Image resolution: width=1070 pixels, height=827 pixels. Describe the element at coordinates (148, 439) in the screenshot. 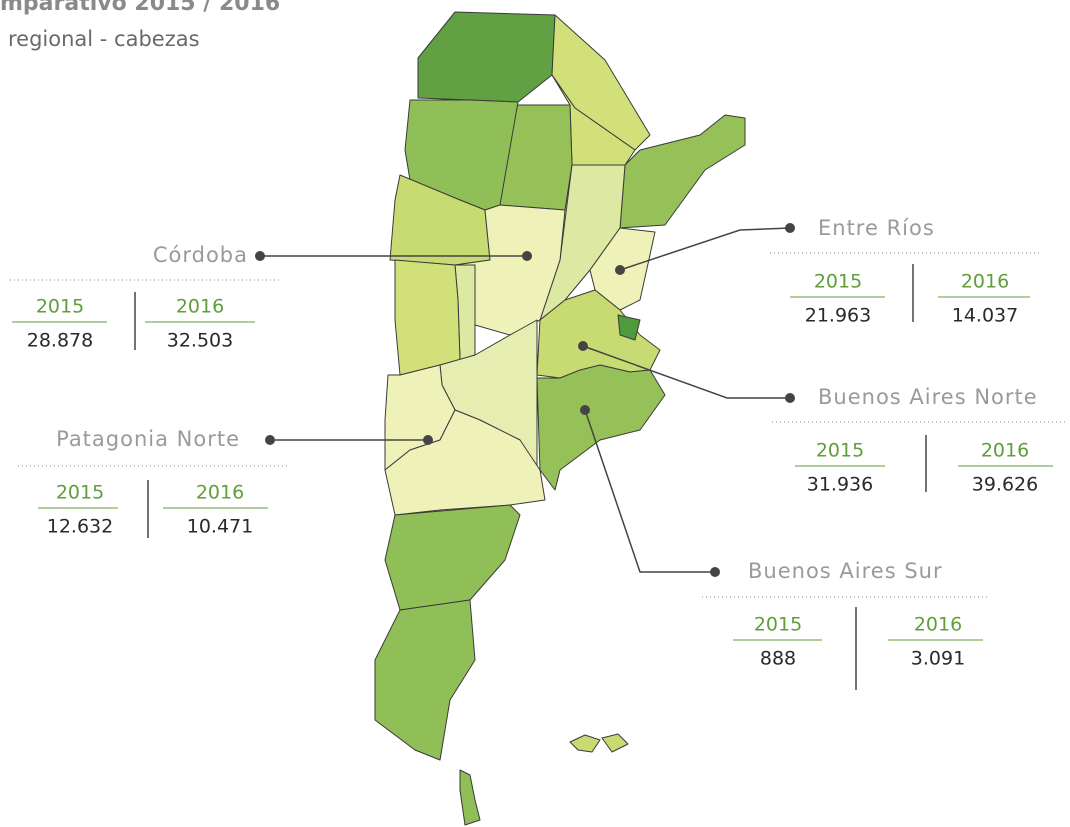

I see `region-name: Patagonia Norte` at that location.